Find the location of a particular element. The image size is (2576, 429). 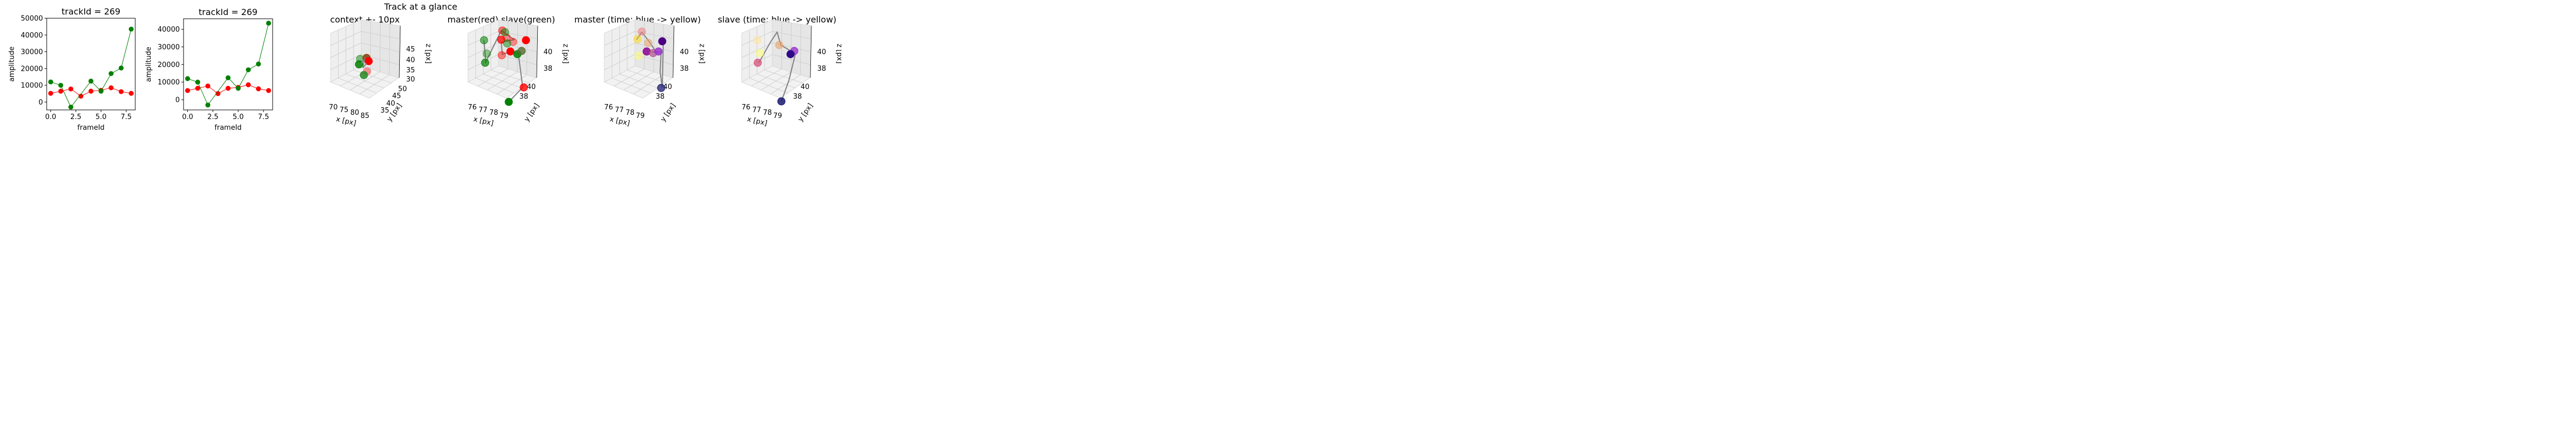

y-axis-label: y [px] is located at coordinates (668, 112).